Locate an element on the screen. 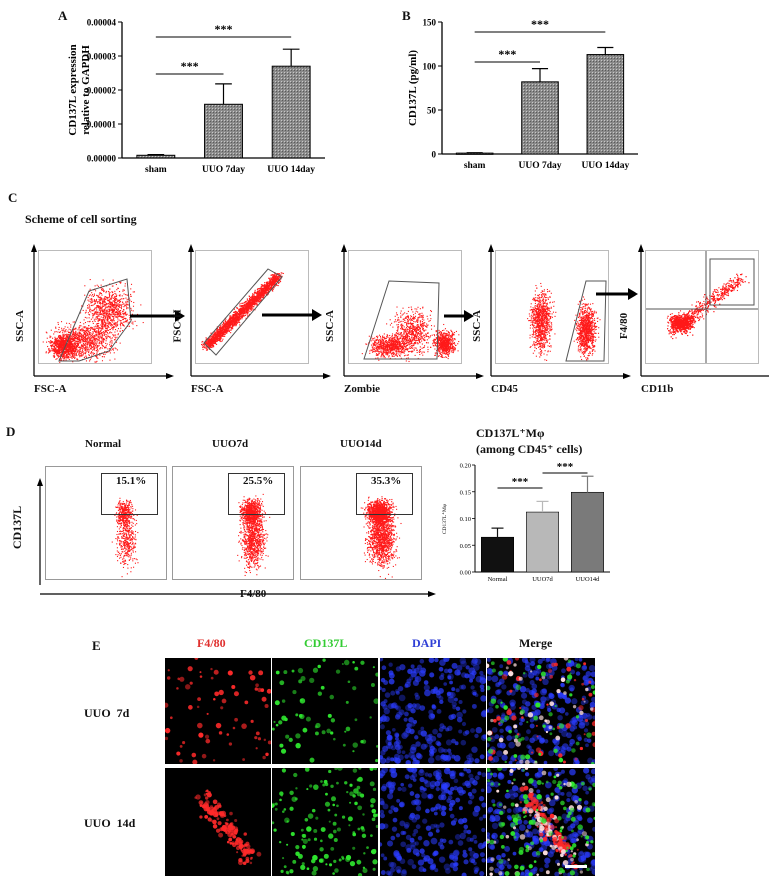  facs-plot-normal: 15.1% is located at coordinates (106, 523).